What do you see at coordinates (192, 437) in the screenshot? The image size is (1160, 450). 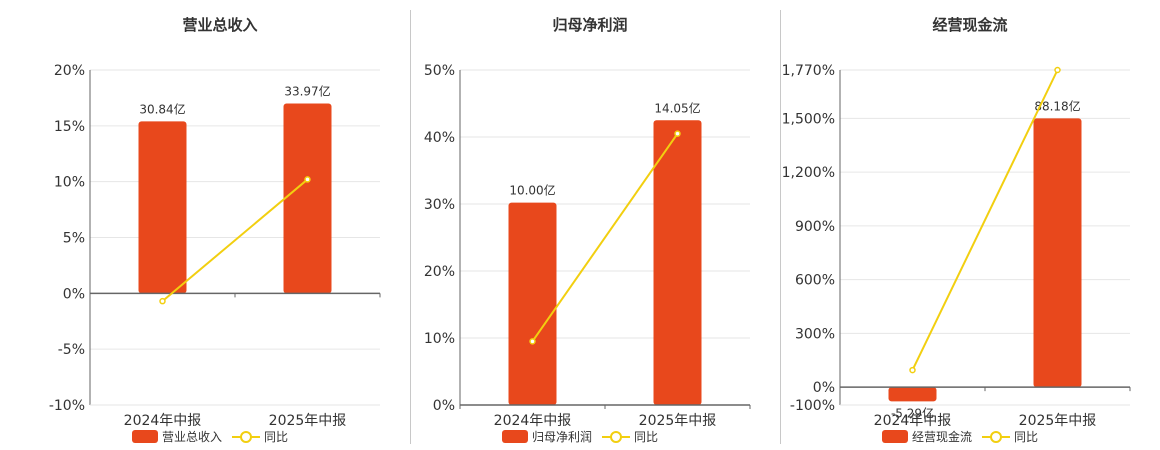 I see `legend-label: 营业总收入` at bounding box center [192, 437].